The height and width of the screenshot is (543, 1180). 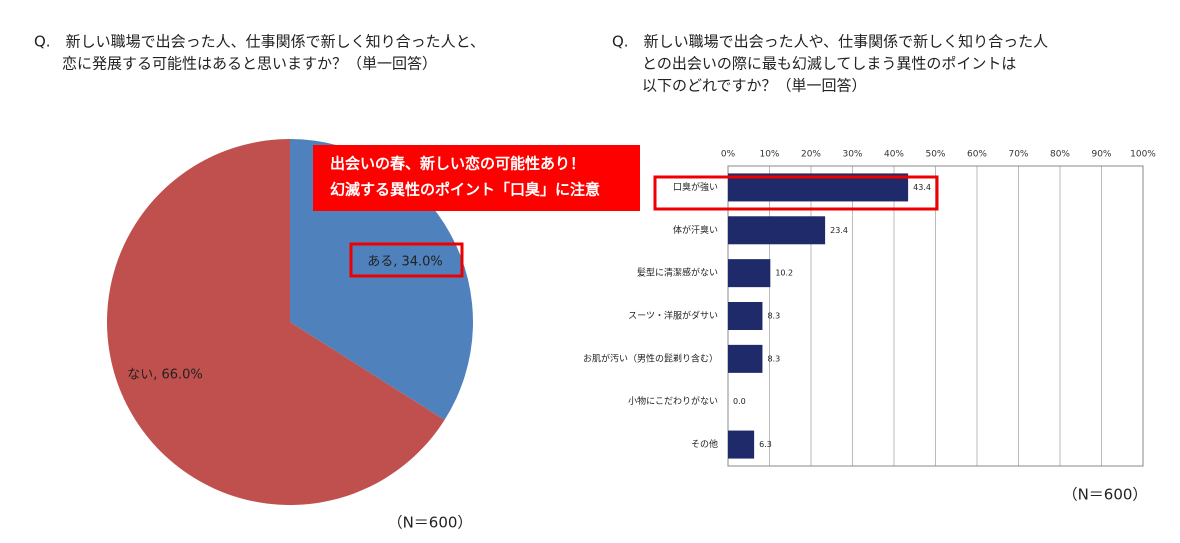 I want to click on x-tick-label: 20%, so click(x=811, y=155).